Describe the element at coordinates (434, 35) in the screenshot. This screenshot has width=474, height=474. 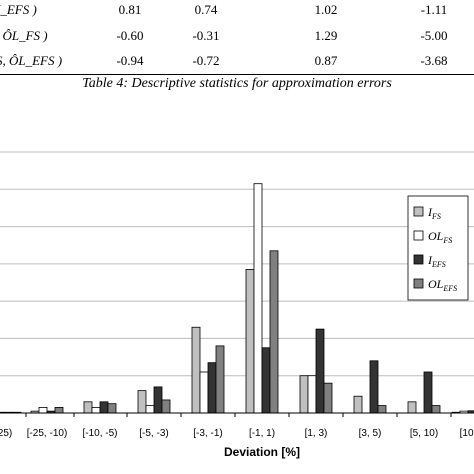
I see `table-cell: -5.00` at that location.